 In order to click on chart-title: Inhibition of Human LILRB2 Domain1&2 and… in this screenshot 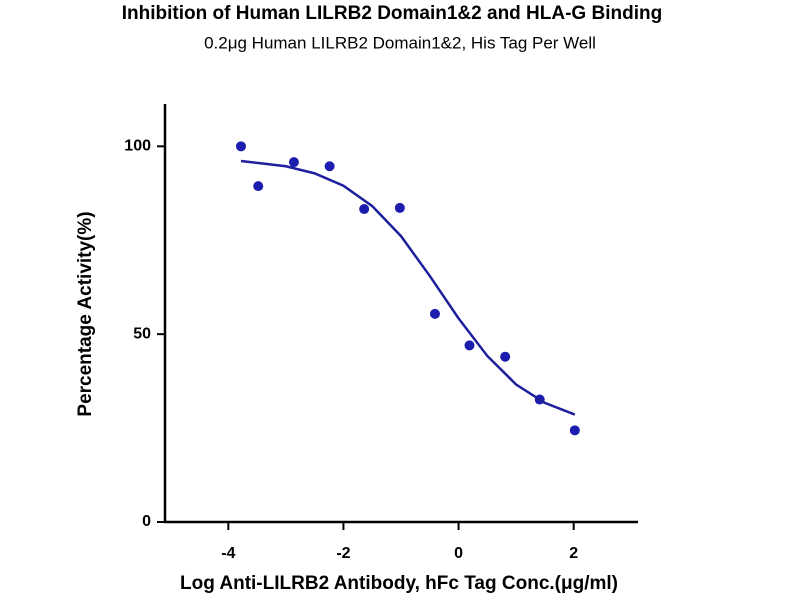, I will do `click(392, 13)`.